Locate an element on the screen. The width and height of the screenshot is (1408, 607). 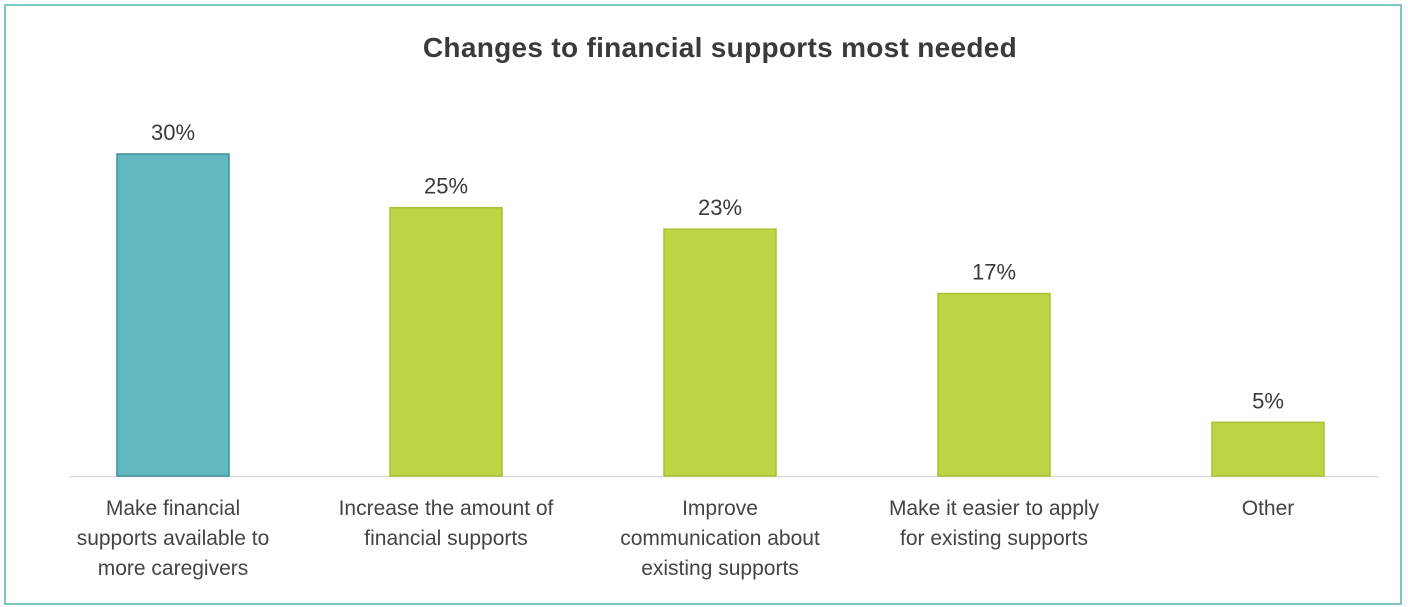
category-label-line: Make it easier to apply is located at coordinates (994, 508).